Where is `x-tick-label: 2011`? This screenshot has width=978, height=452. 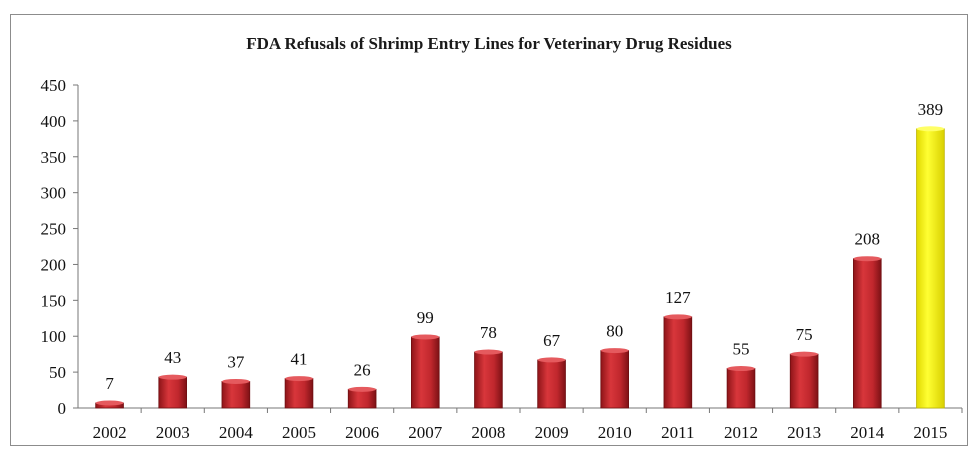
x-tick-label: 2011 is located at coordinates (677, 432).